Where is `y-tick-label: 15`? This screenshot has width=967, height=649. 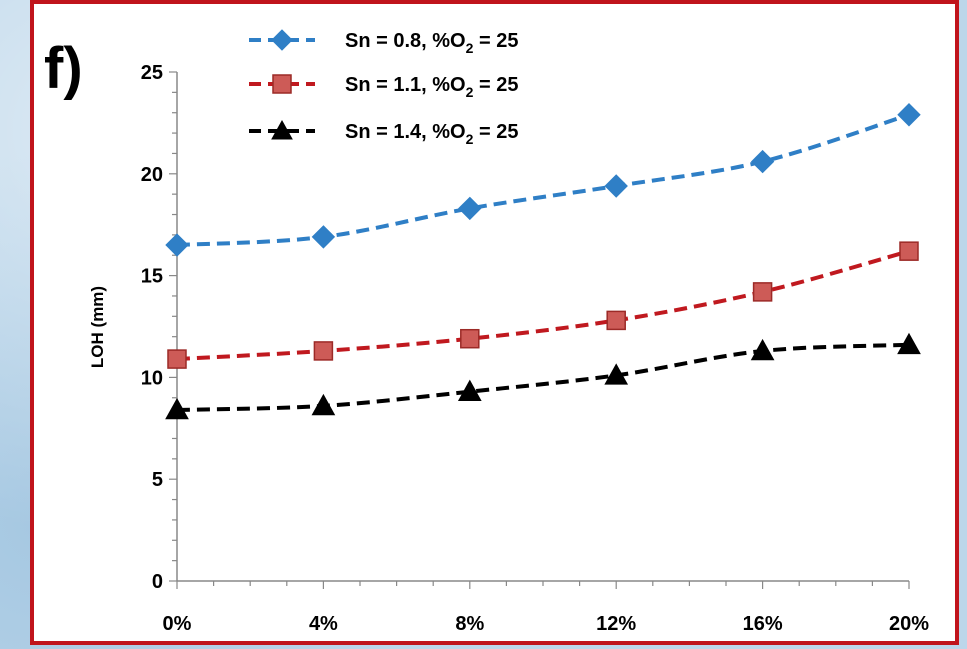 y-tick-label: 15 is located at coordinates (152, 277).